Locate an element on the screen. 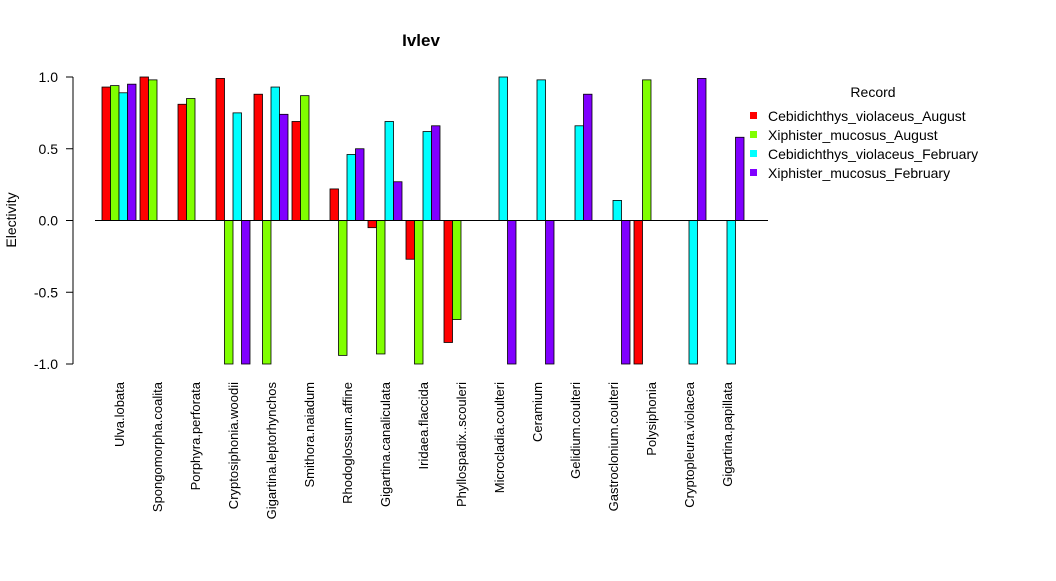 This screenshot has width=1056, height=581. legend-item-label: Cebidichthys_violaceus_February is located at coordinates (873, 154).